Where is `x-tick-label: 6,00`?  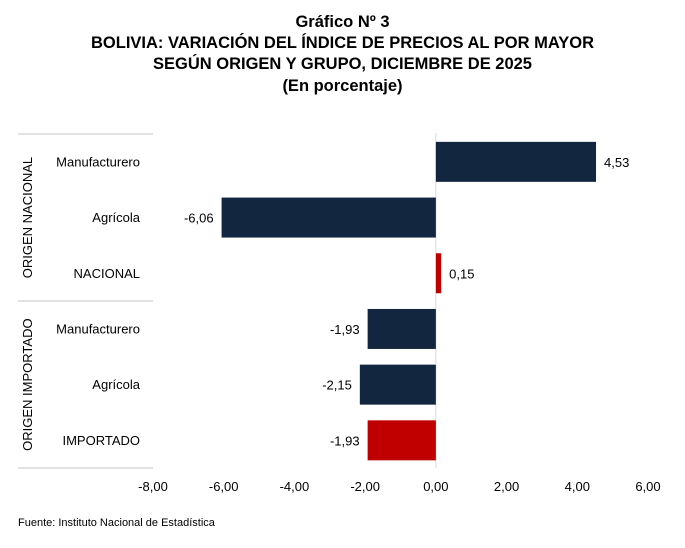
x-tick-label: 6,00 is located at coordinates (647, 486).